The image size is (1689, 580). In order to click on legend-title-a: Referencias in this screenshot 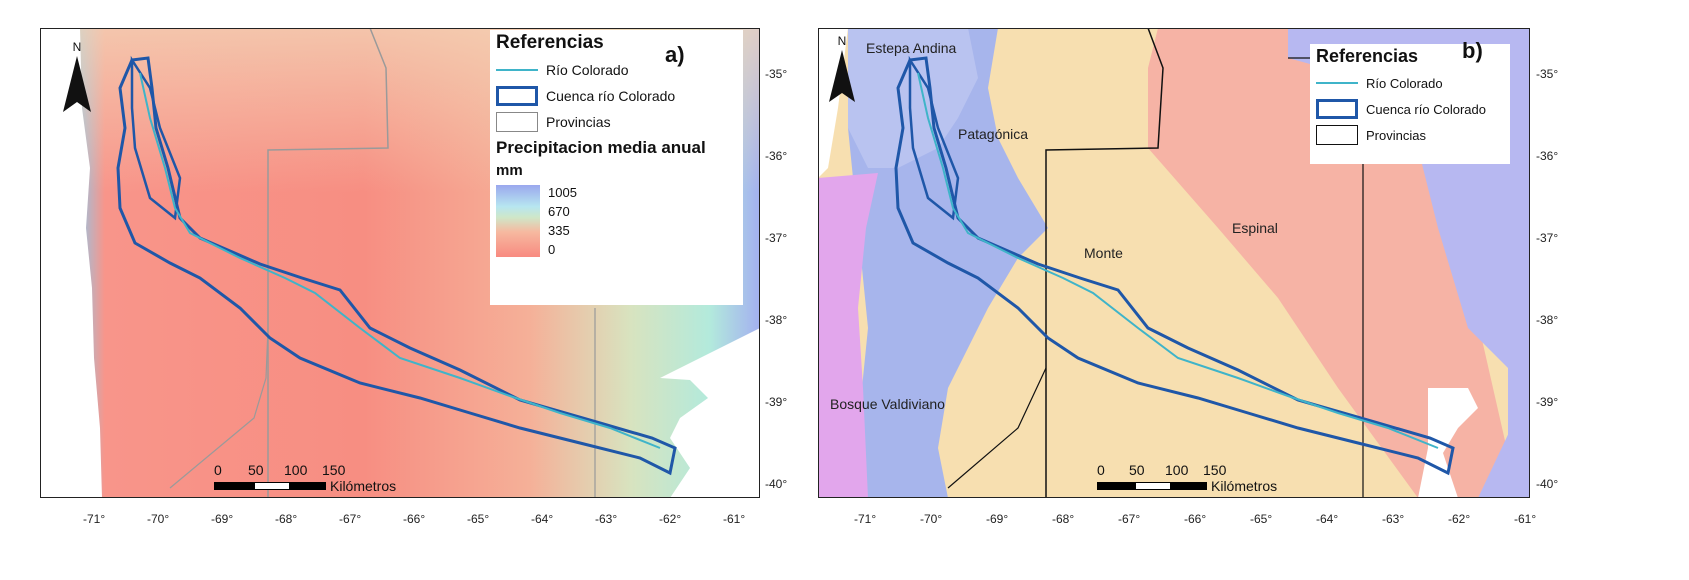, I will do `click(550, 42)`.